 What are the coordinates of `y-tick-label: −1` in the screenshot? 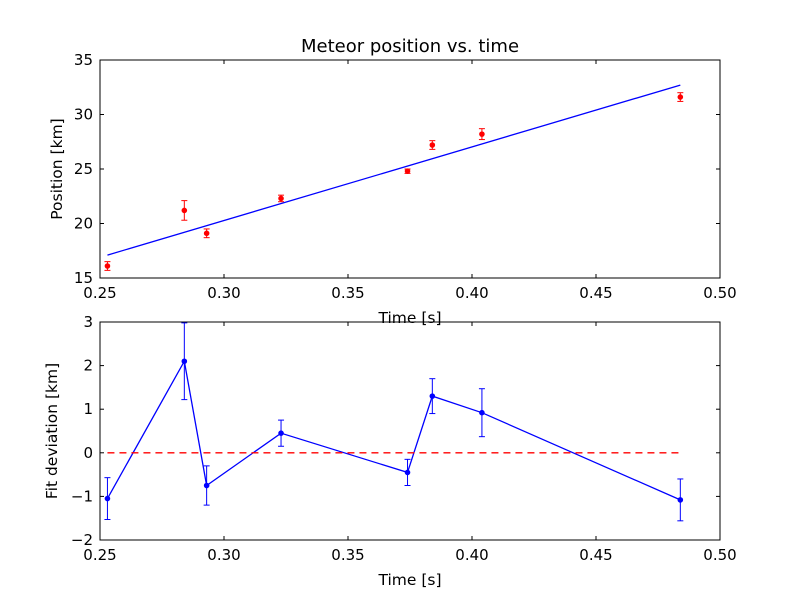 It's located at (82, 496).